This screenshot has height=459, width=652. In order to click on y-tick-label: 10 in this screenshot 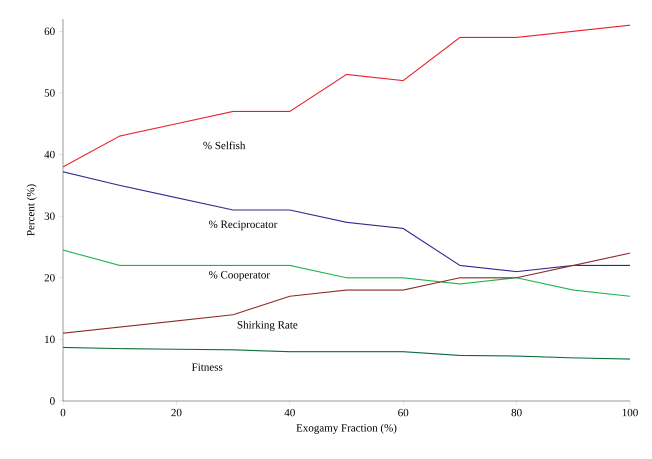, I will do `click(50, 340)`.